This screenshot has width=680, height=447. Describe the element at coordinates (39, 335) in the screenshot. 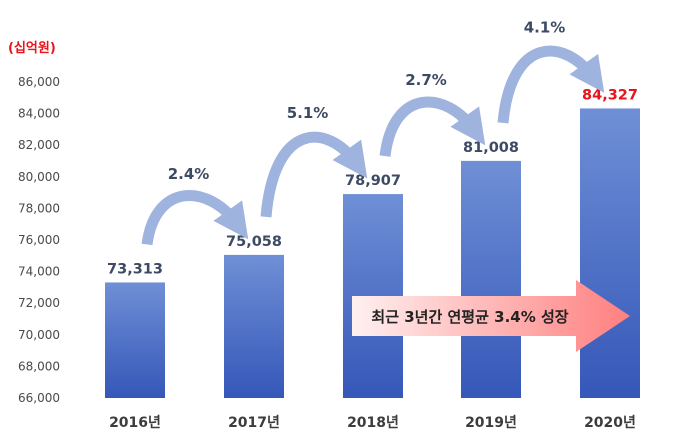

I see `y-tick-label: 70,000` at that location.